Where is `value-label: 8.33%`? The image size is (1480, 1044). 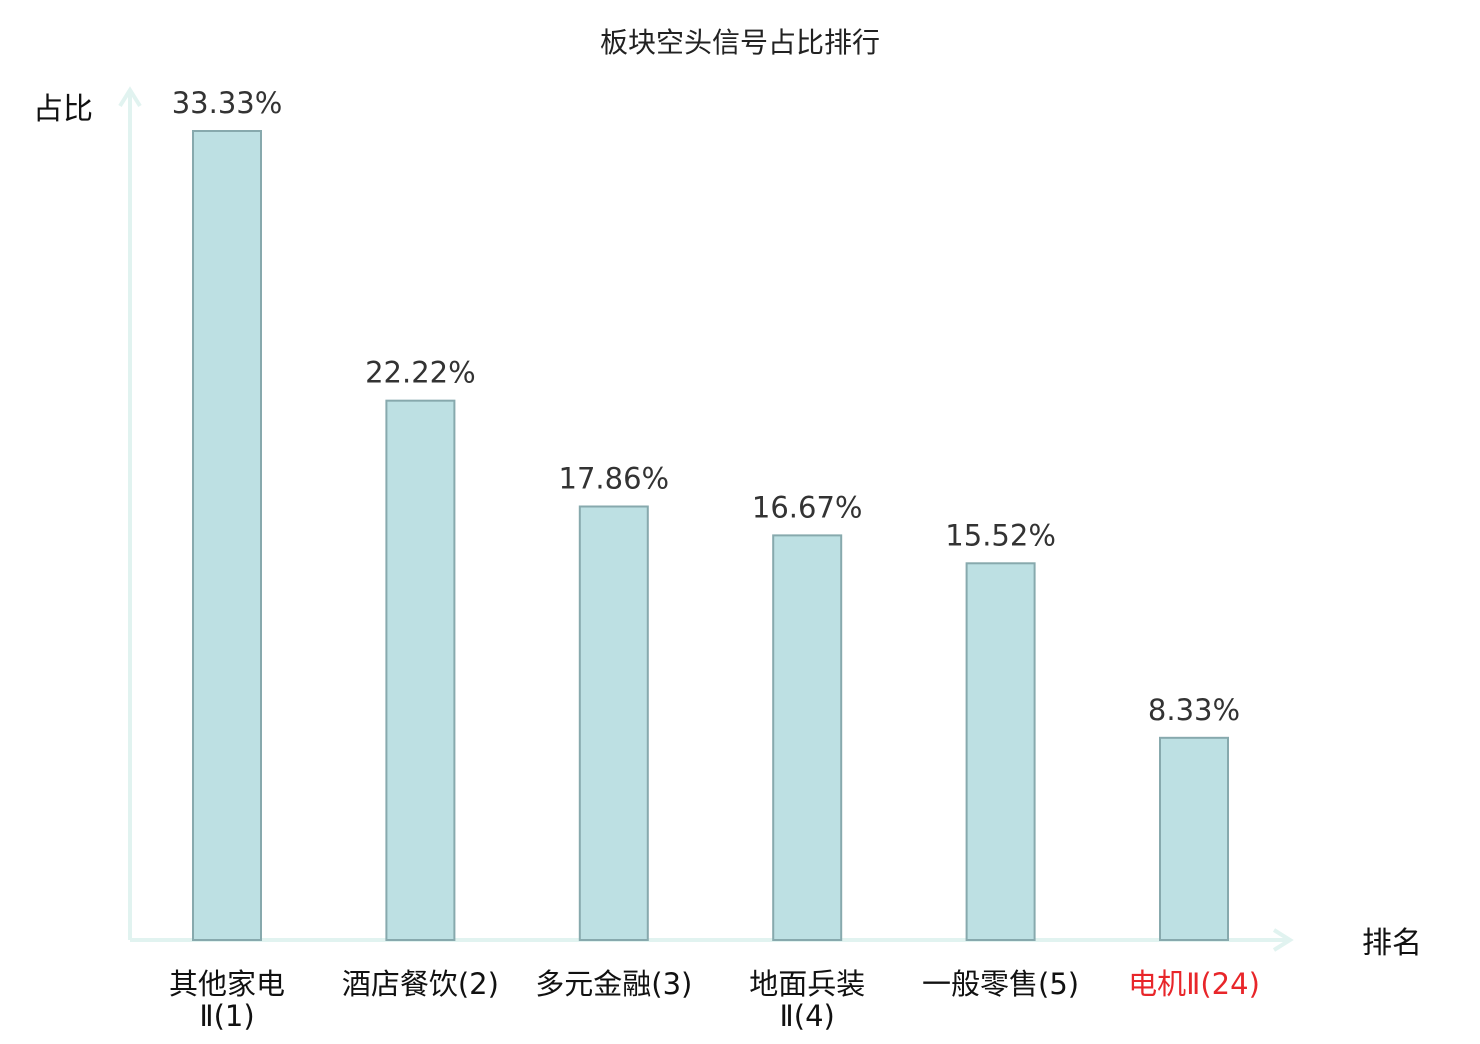 value-label: 8.33% is located at coordinates (1194, 710).